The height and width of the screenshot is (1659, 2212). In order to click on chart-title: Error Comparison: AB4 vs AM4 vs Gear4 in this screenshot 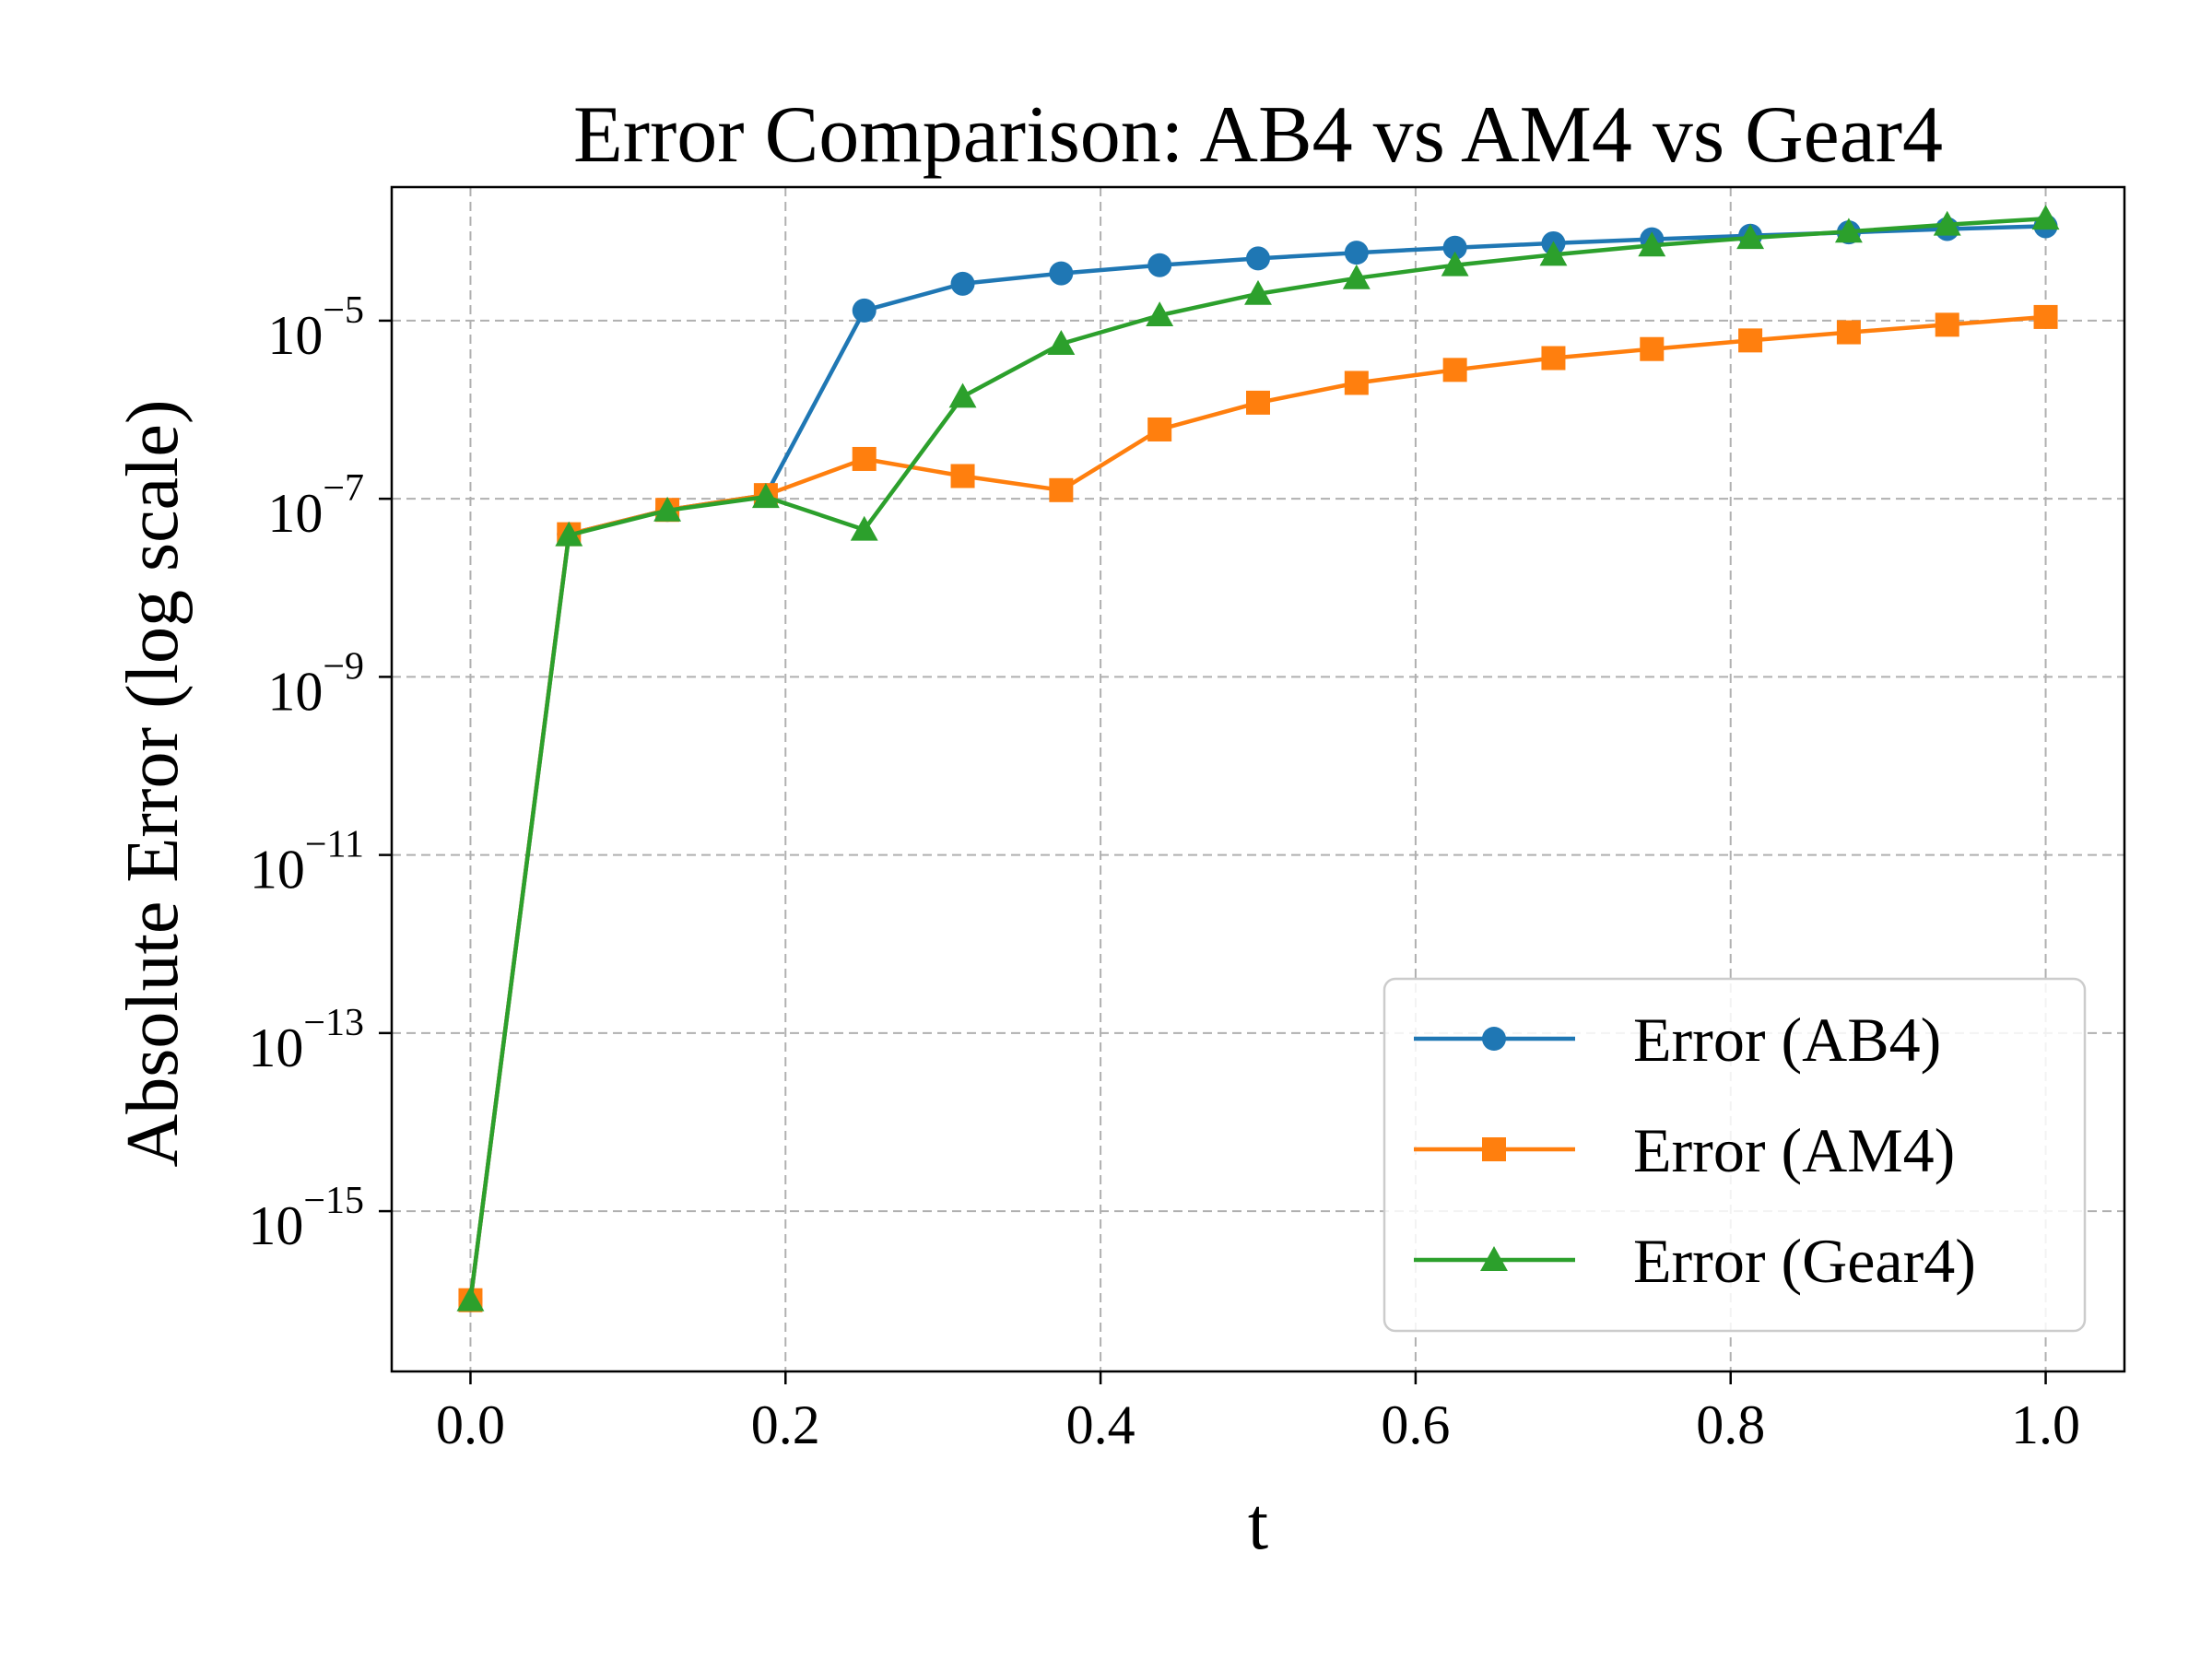, I will do `click(1258, 135)`.